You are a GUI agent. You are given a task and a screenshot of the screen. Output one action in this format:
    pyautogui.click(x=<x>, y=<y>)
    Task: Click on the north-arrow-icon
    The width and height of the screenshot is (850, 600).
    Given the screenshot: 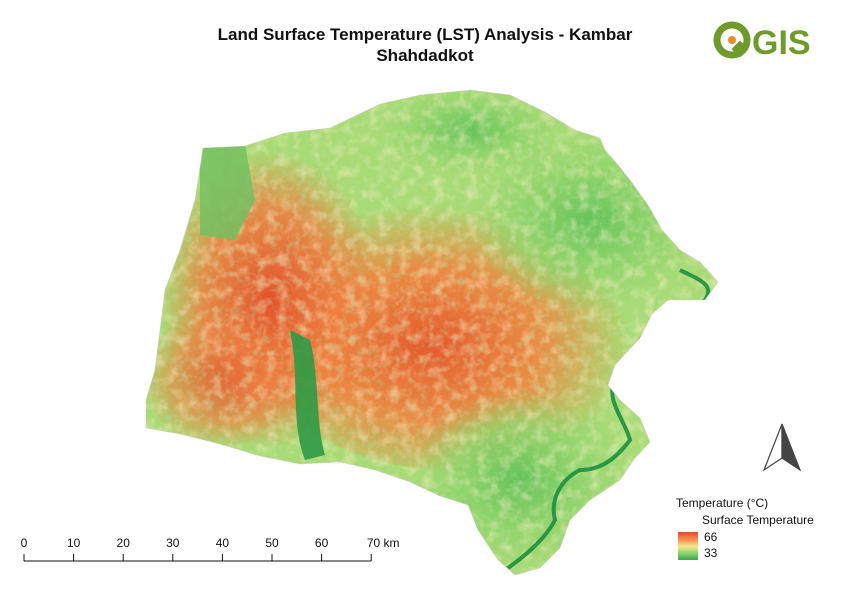 What is the action you would take?
    pyautogui.click(x=782, y=447)
    